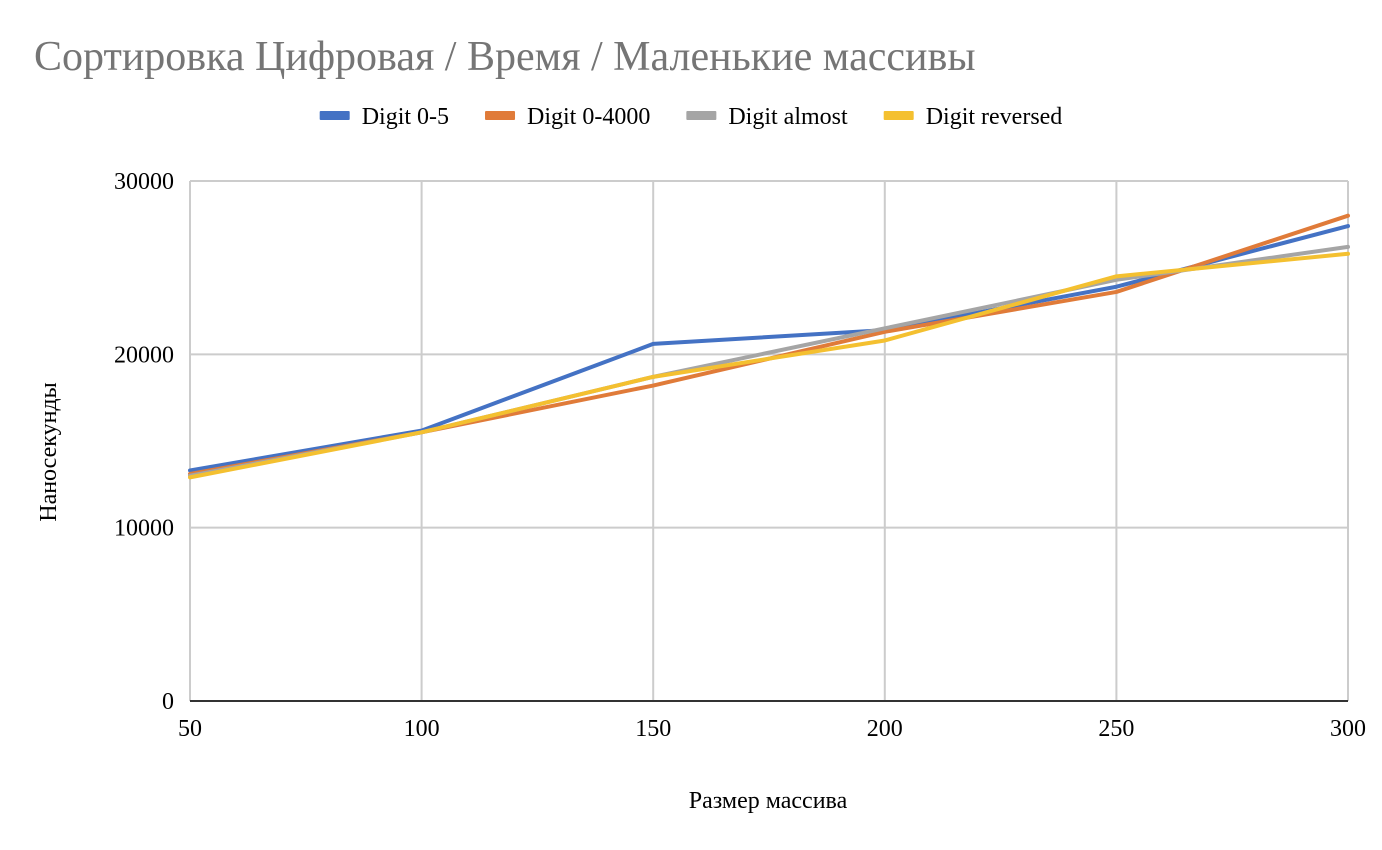 The width and height of the screenshot is (1382, 850). I want to click on x-tick-label: 200, so click(885, 729).